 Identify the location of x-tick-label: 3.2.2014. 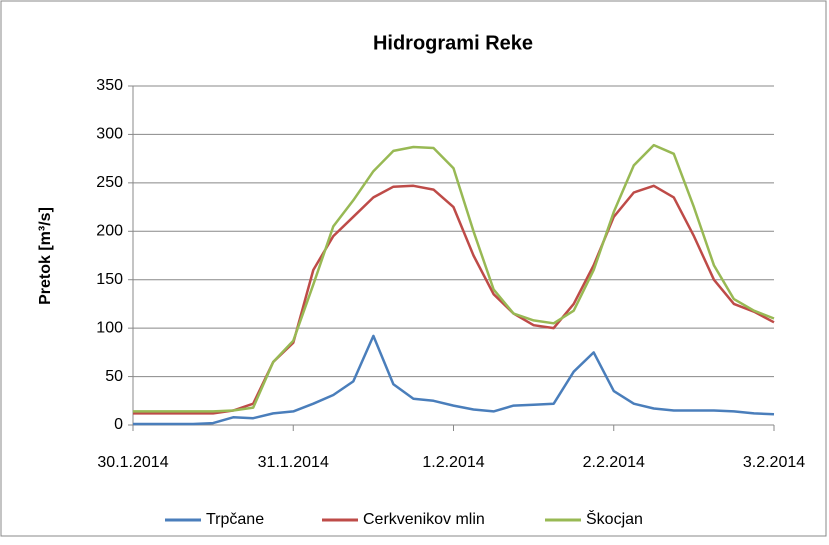
(774, 462).